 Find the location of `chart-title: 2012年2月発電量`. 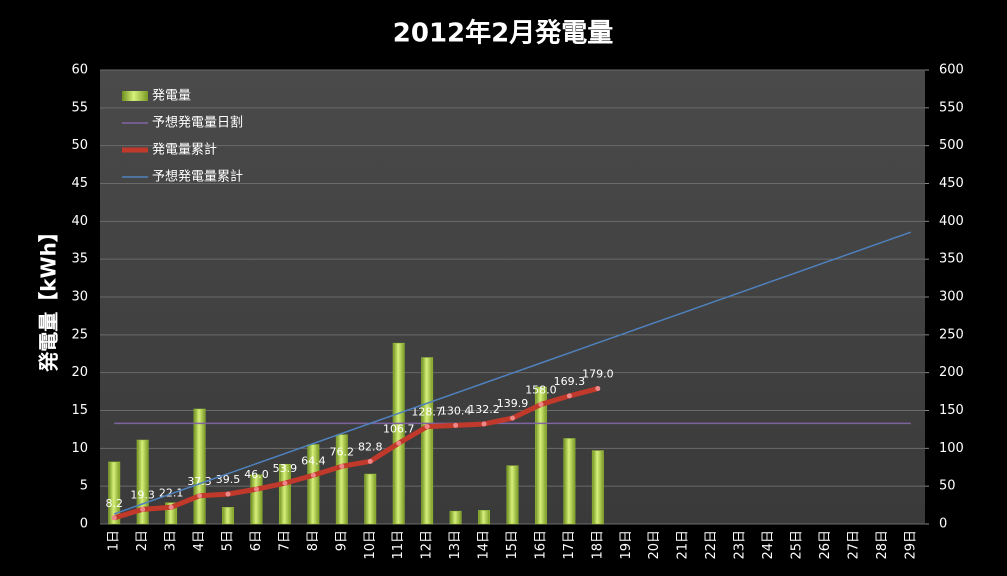

chart-title: 2012年2月発電量 is located at coordinates (503, 33).